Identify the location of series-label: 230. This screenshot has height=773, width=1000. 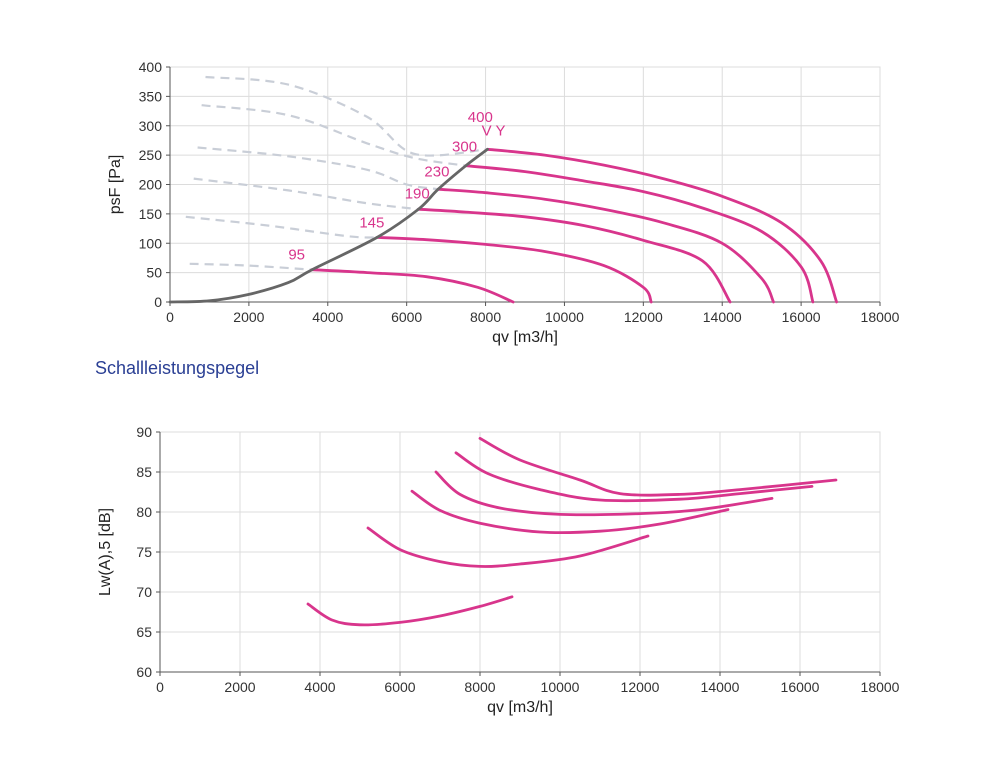
(436, 171).